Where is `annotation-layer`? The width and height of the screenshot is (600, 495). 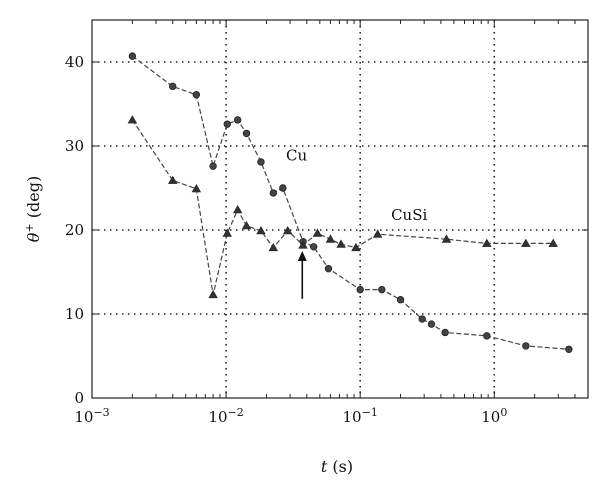 annotation-layer is located at coordinates (302, 275).